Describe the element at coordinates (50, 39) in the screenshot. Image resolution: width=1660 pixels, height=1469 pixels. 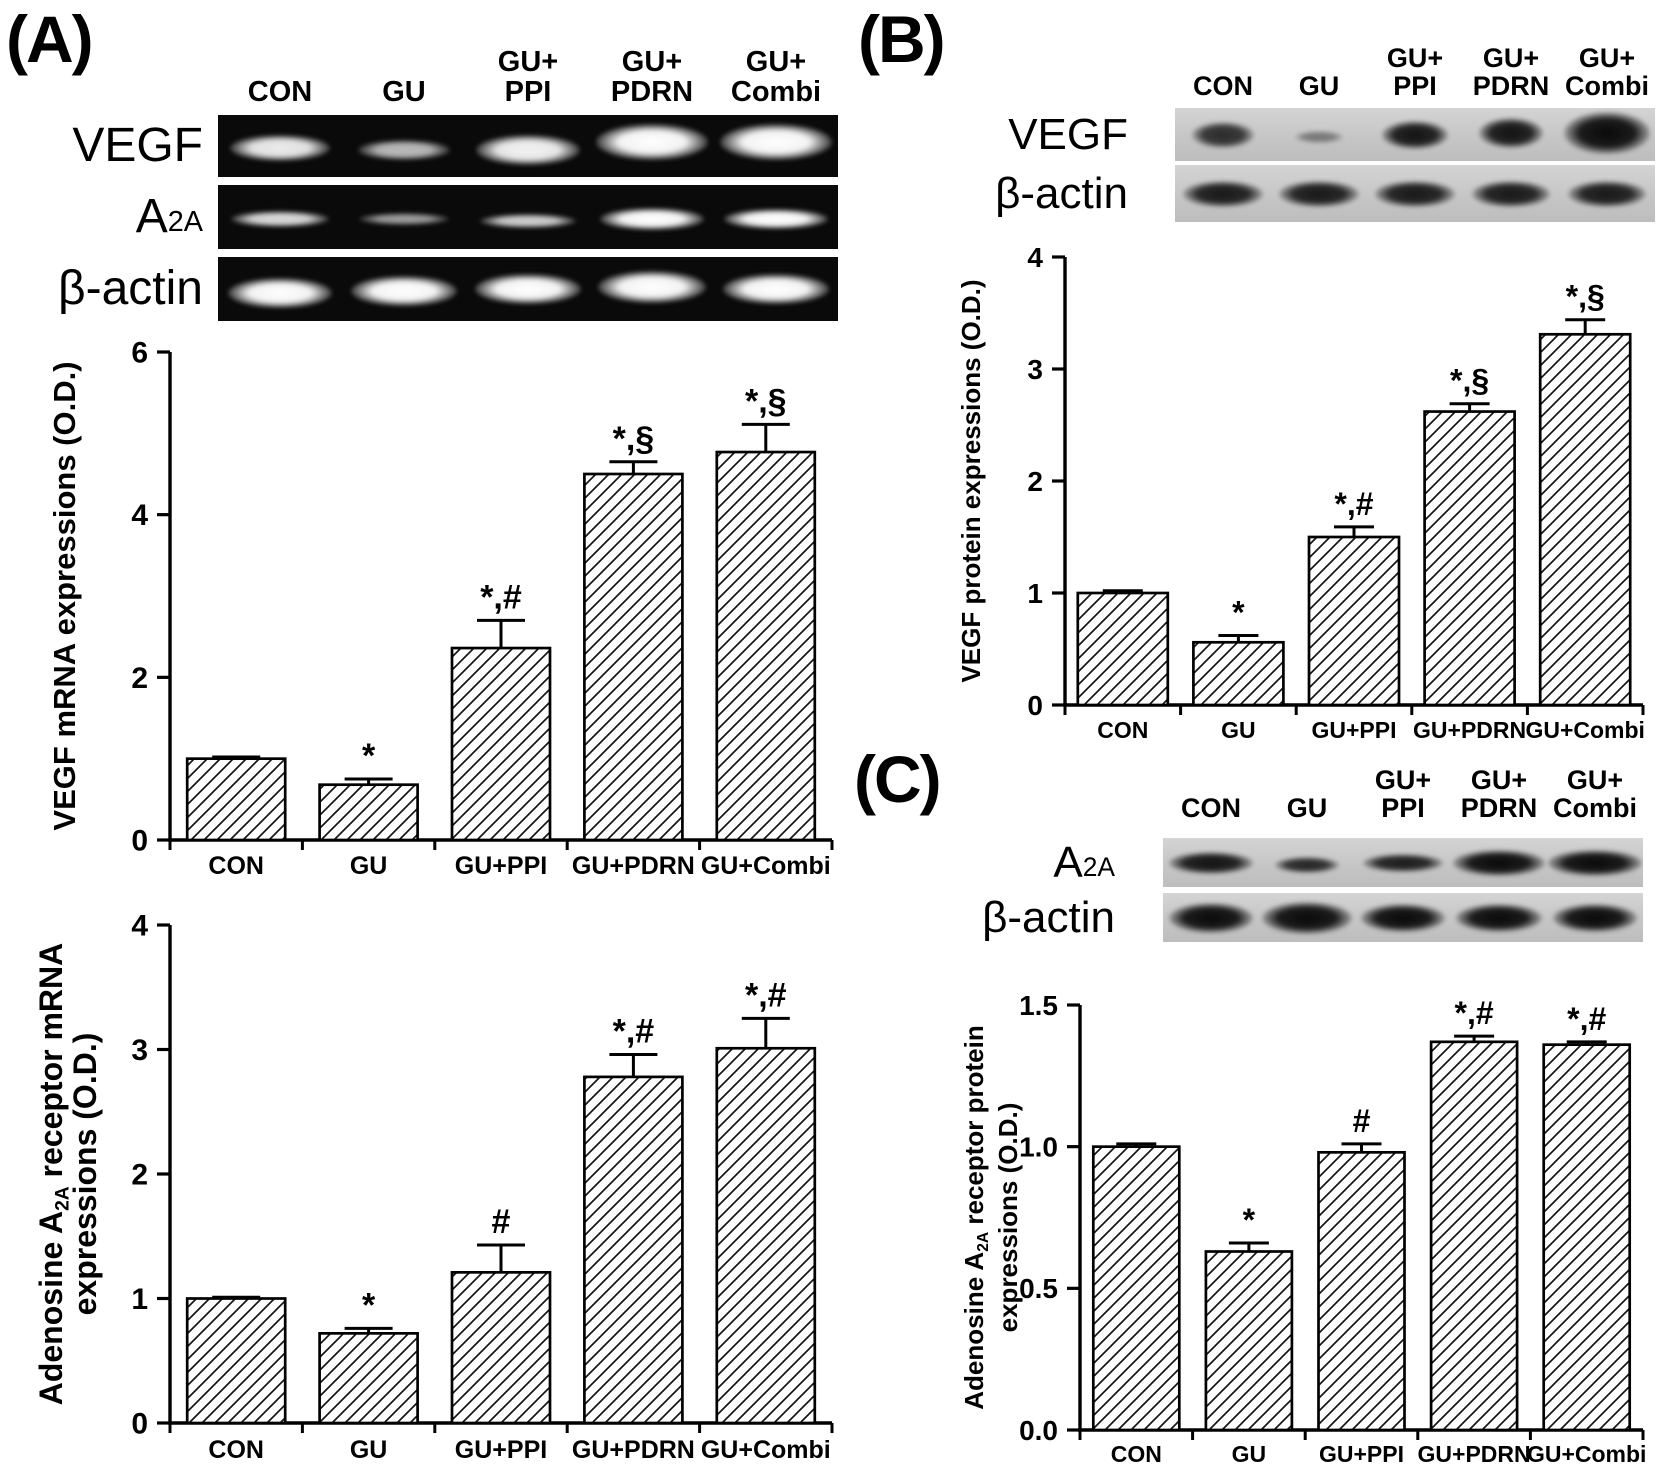
I see `panel-a-label: (A)` at that location.